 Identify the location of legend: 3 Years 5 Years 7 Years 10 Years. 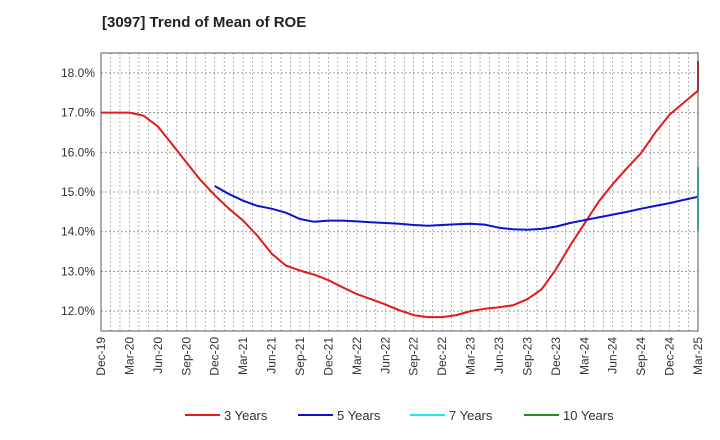
(399, 415).